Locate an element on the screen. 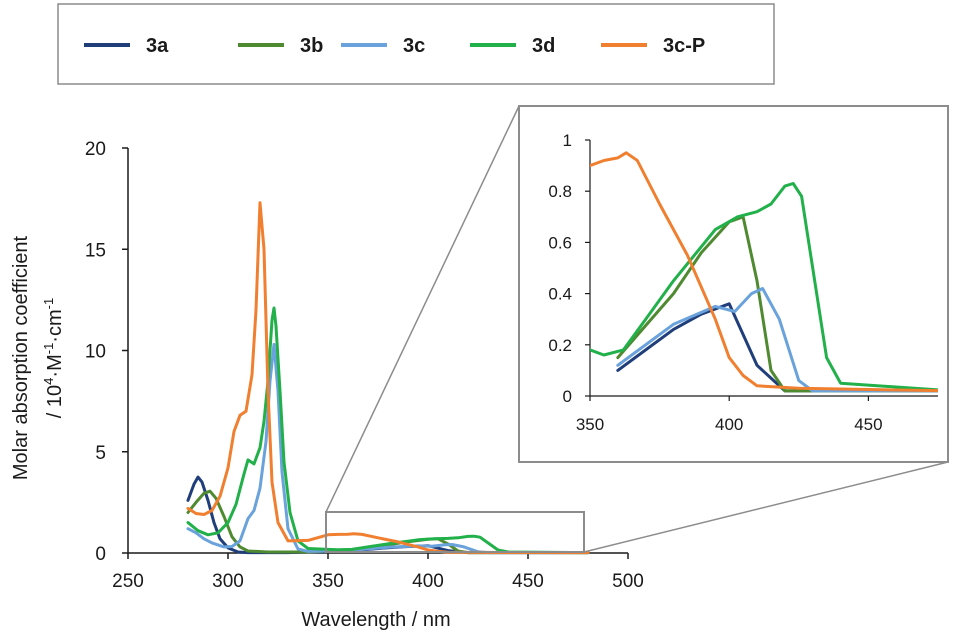 The height and width of the screenshot is (637, 970). y-tick-label: 10 is located at coordinates (95, 352).